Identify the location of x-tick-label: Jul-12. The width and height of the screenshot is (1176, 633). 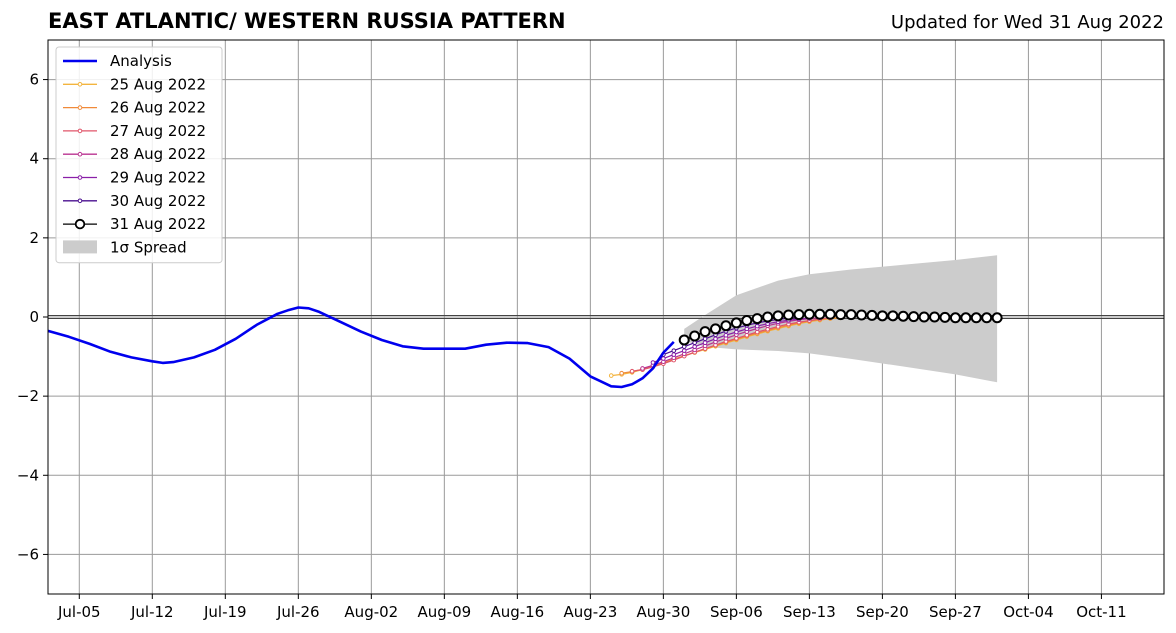
(152, 612).